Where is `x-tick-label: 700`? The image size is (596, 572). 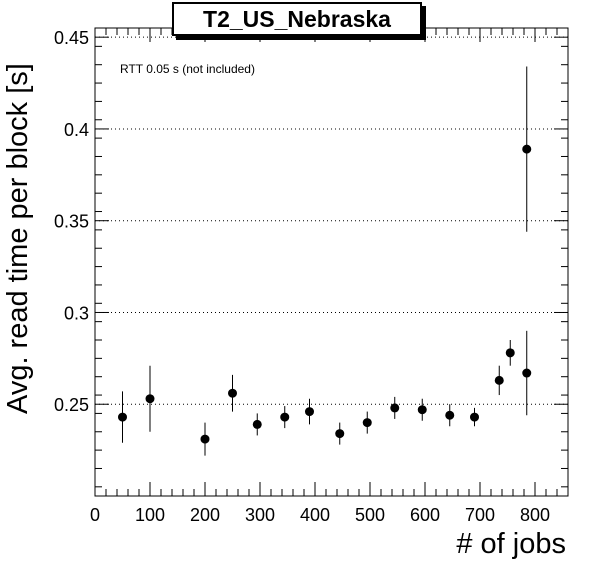 x-tick-label: 700 is located at coordinates (480, 515).